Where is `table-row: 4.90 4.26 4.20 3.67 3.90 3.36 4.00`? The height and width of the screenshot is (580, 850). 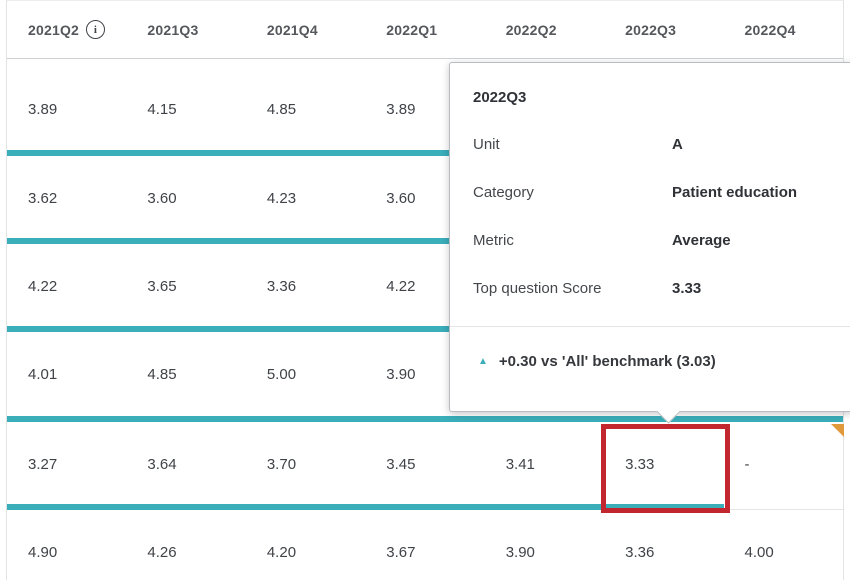
table-row: 4.90 4.26 4.20 3.67 3.90 3.36 4.00 is located at coordinates (425, 545).